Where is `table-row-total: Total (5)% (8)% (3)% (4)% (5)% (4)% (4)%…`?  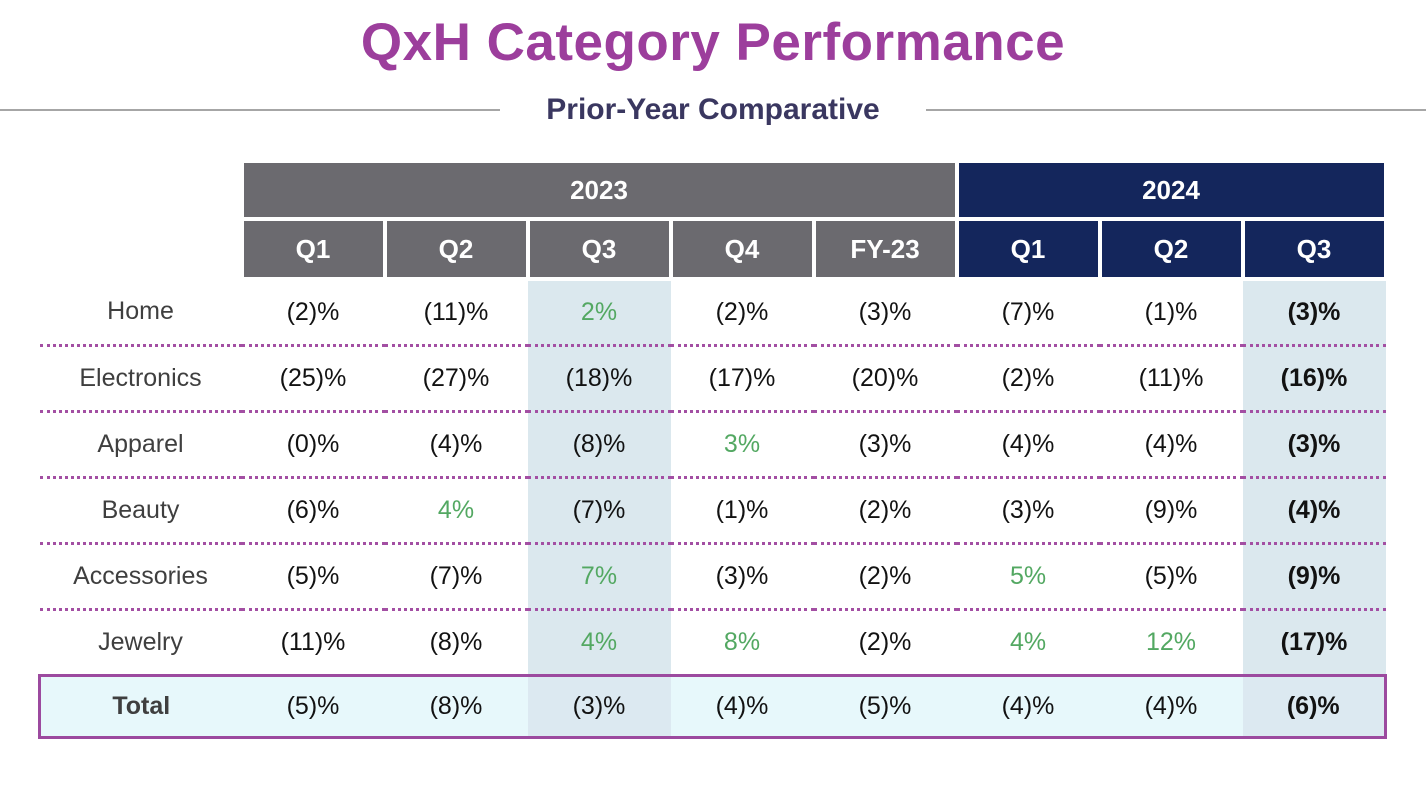
table-row-total: Total (5)% (8)% (3)% (4)% (5)% (4)% (4)%… is located at coordinates (713, 706).